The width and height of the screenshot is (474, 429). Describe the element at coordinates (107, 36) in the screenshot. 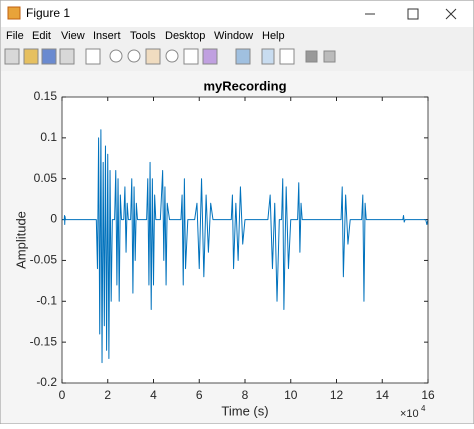

I see `menu-item: Insert` at that location.